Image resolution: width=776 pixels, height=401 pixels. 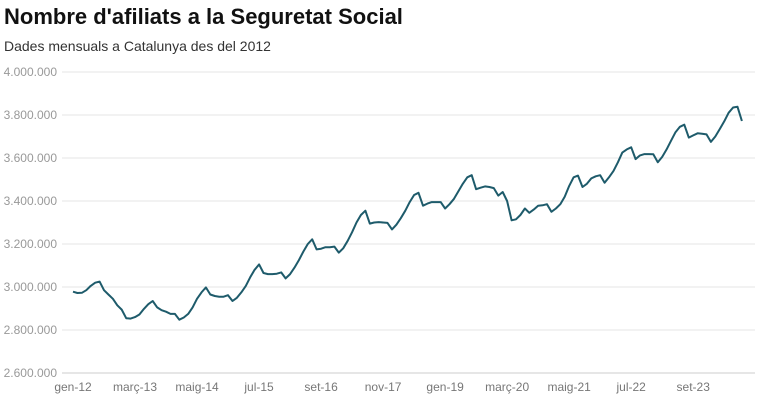 I want to click on chart-subtitle: Dades mensuals a Catalunya des del 2012, so click(x=137, y=46).